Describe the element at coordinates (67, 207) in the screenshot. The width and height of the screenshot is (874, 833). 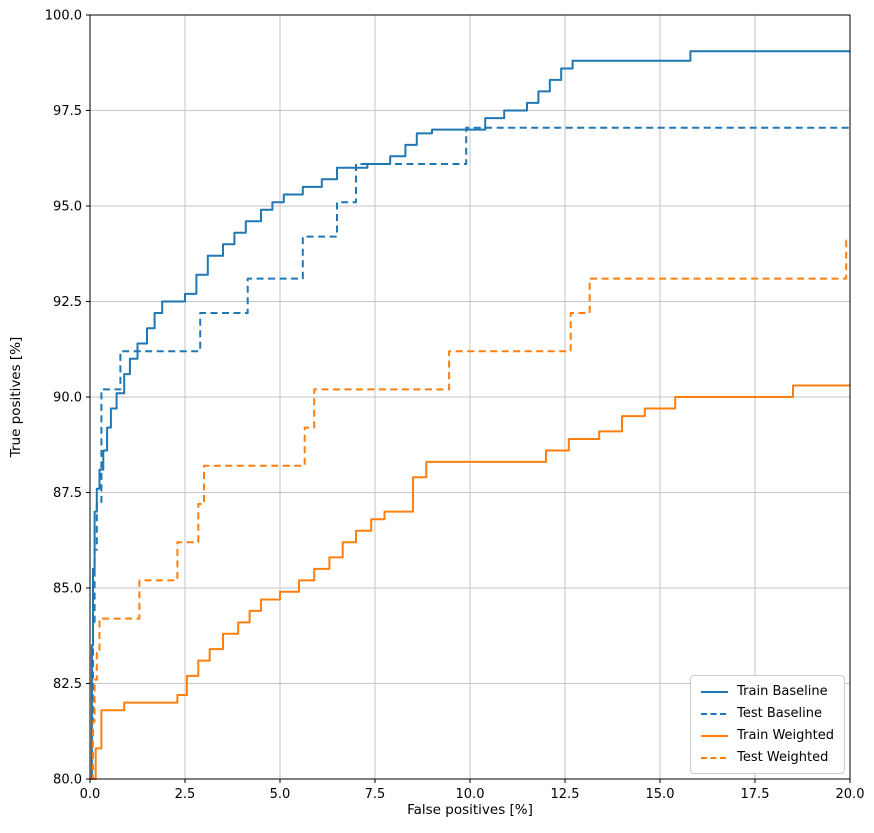
I see `y-tick-label: 95.0` at that location.